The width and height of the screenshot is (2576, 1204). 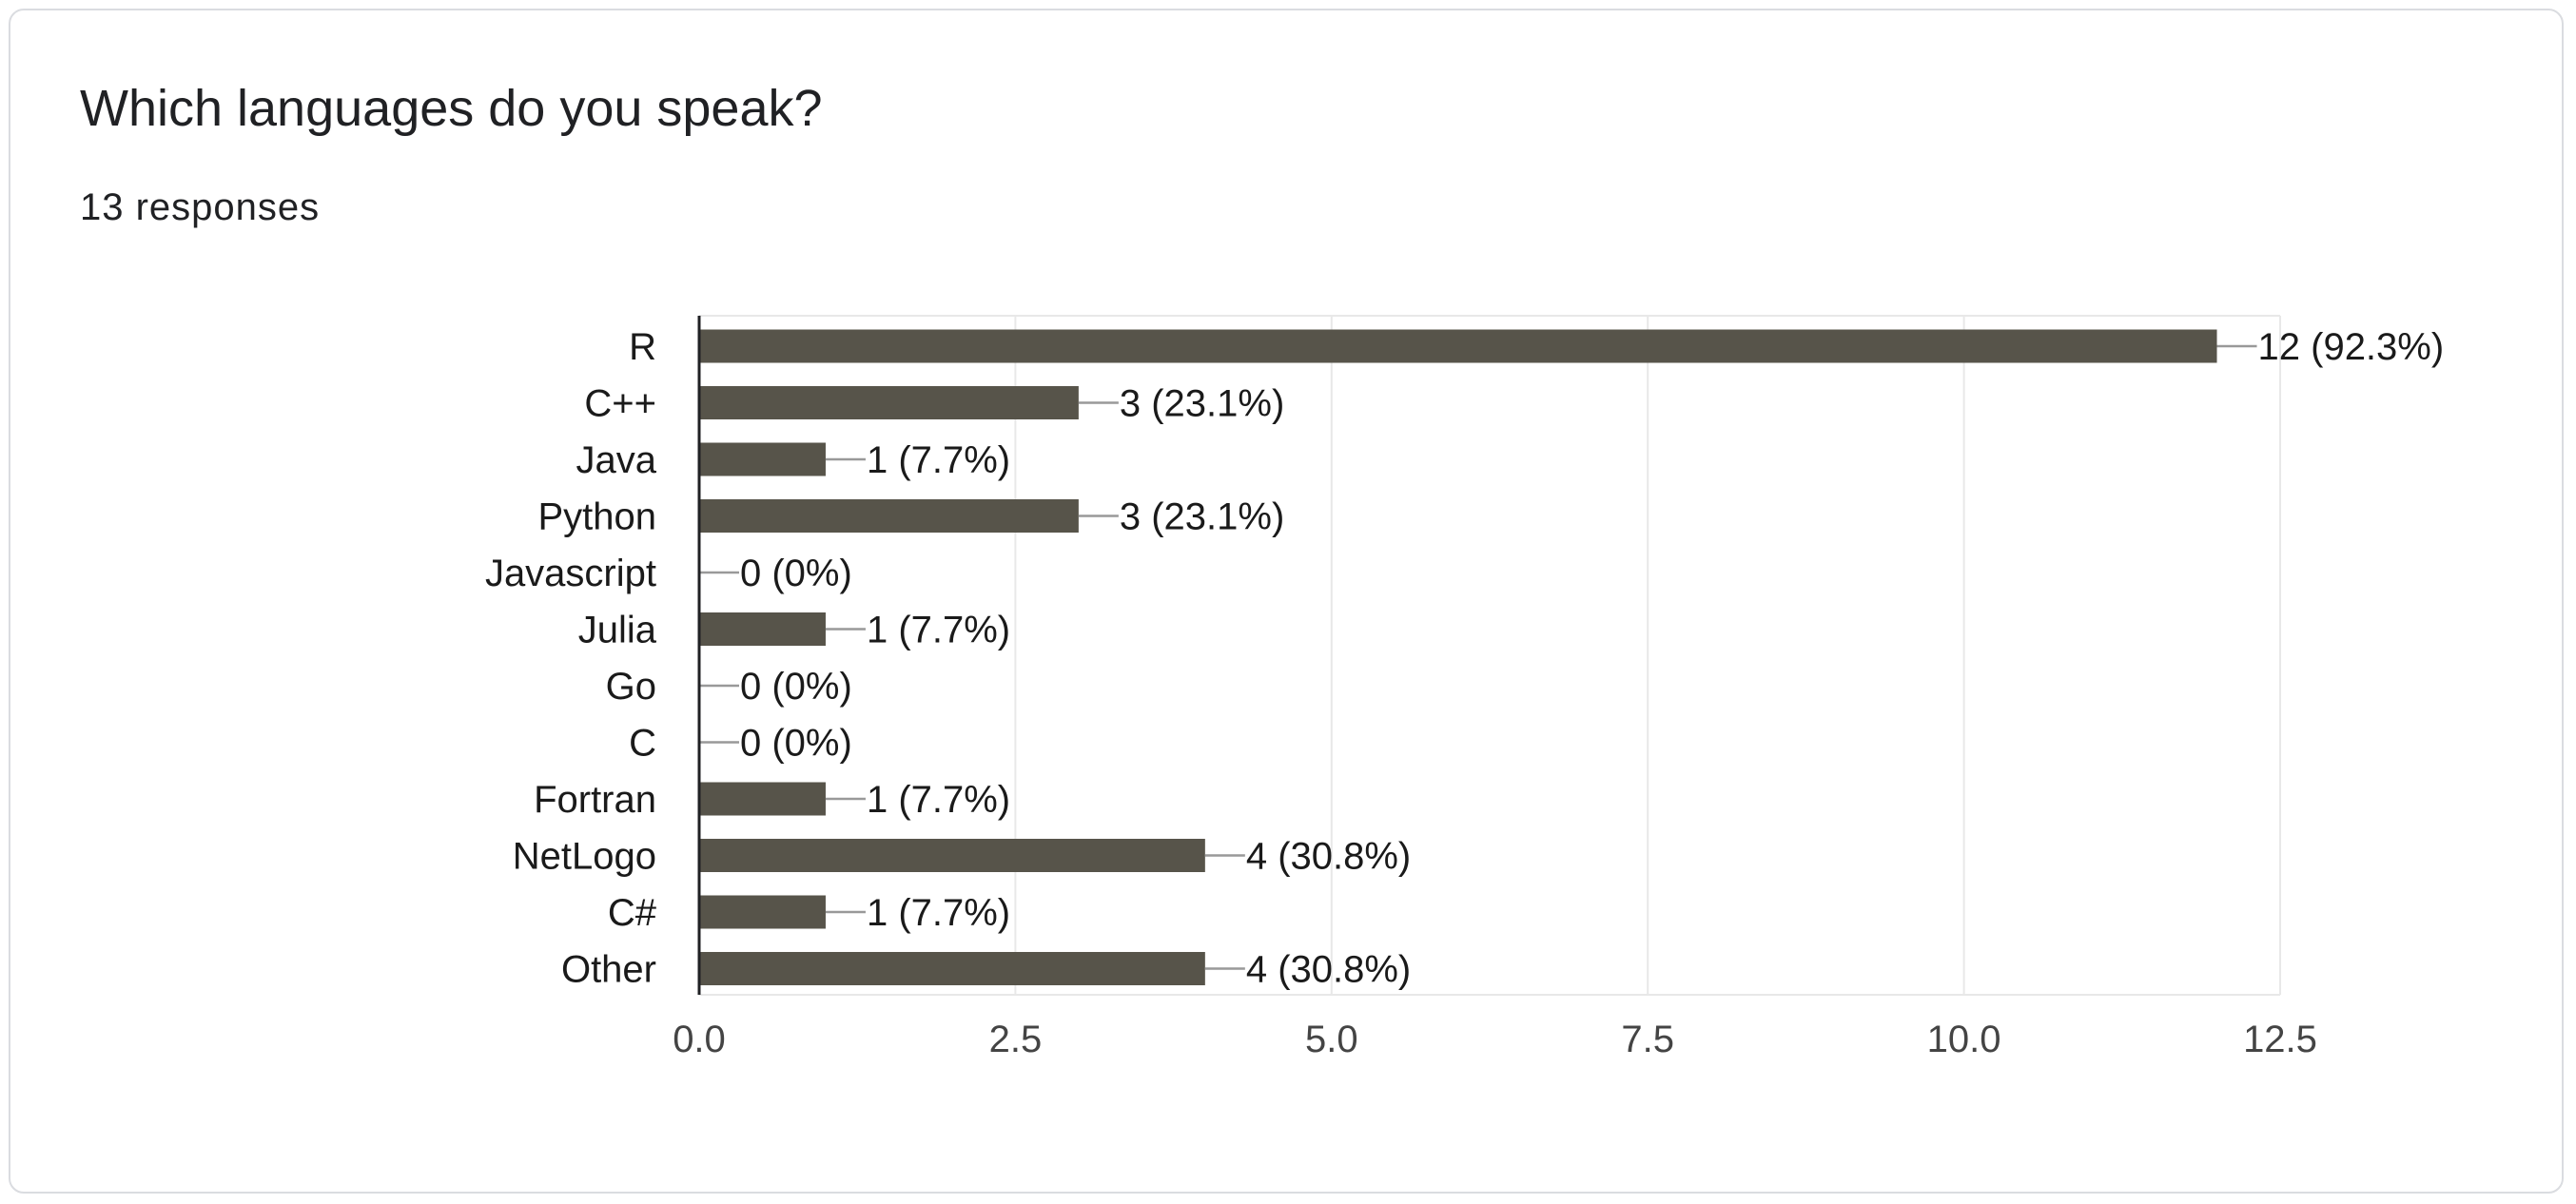 I want to click on x-tick-label-1: 2.5, so click(x=1016, y=1040).